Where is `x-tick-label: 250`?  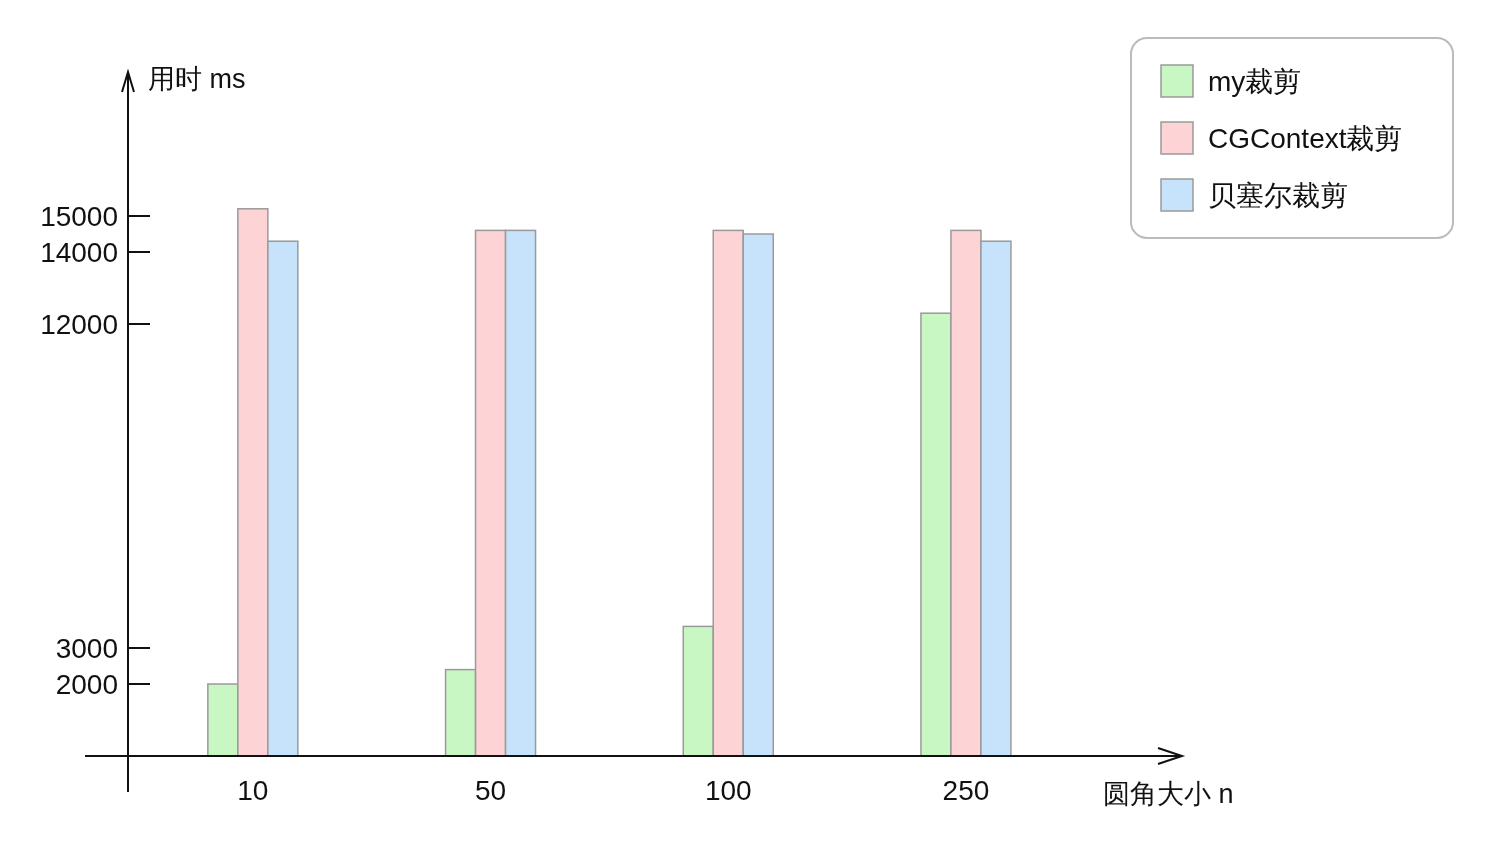
x-tick-label: 250 is located at coordinates (966, 790).